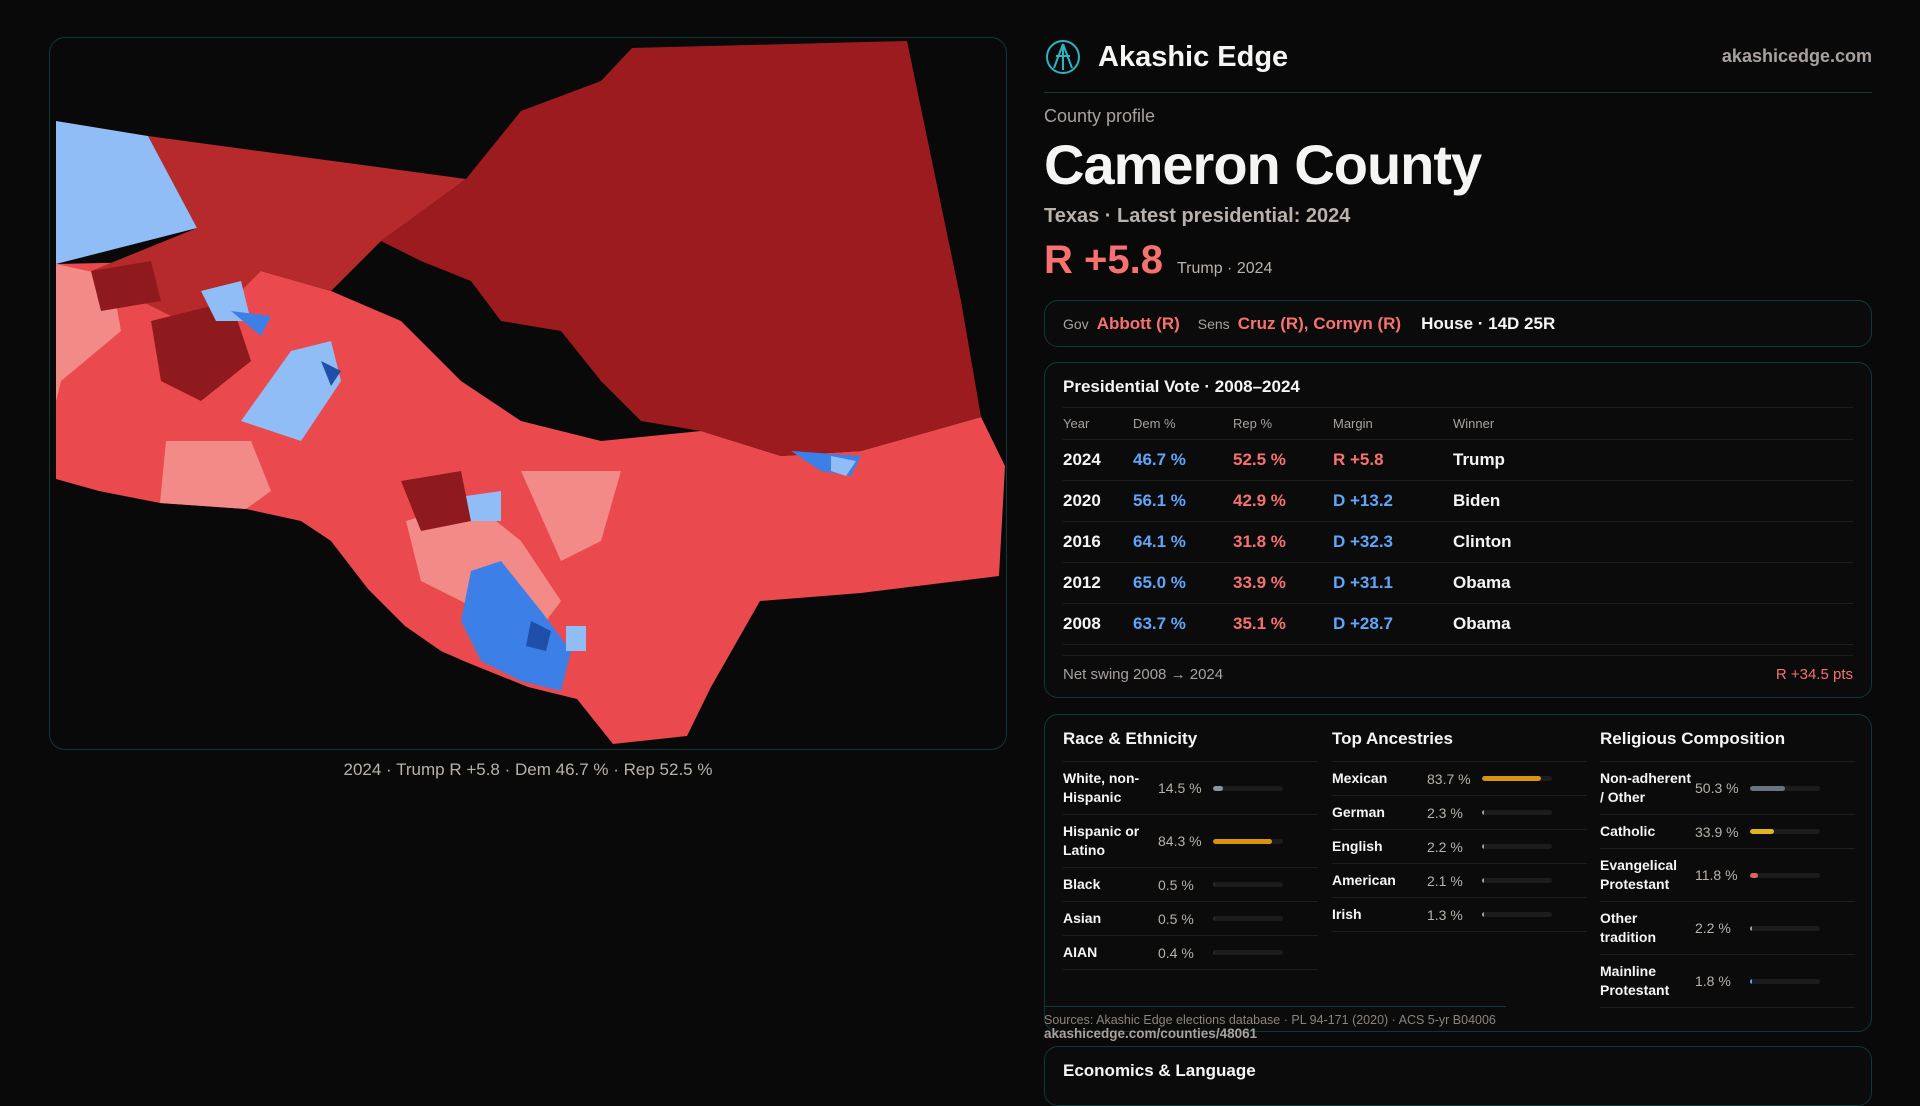 This screenshot has height=1106, width=1920. What do you see at coordinates (1166, 57) in the screenshot?
I see `brand: Akashic Edge` at bounding box center [1166, 57].